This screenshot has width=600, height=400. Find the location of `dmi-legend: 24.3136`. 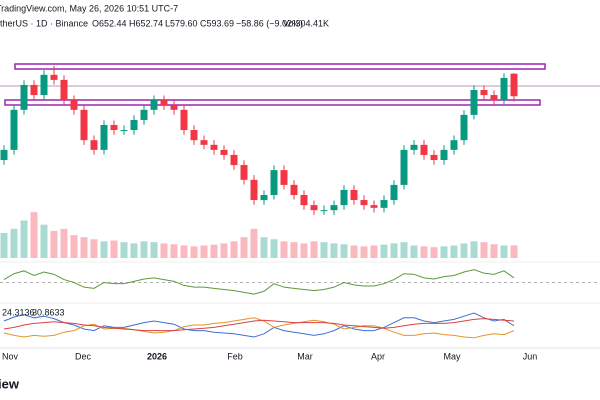

dmi-legend: 24.3136 is located at coordinates (18, 312).